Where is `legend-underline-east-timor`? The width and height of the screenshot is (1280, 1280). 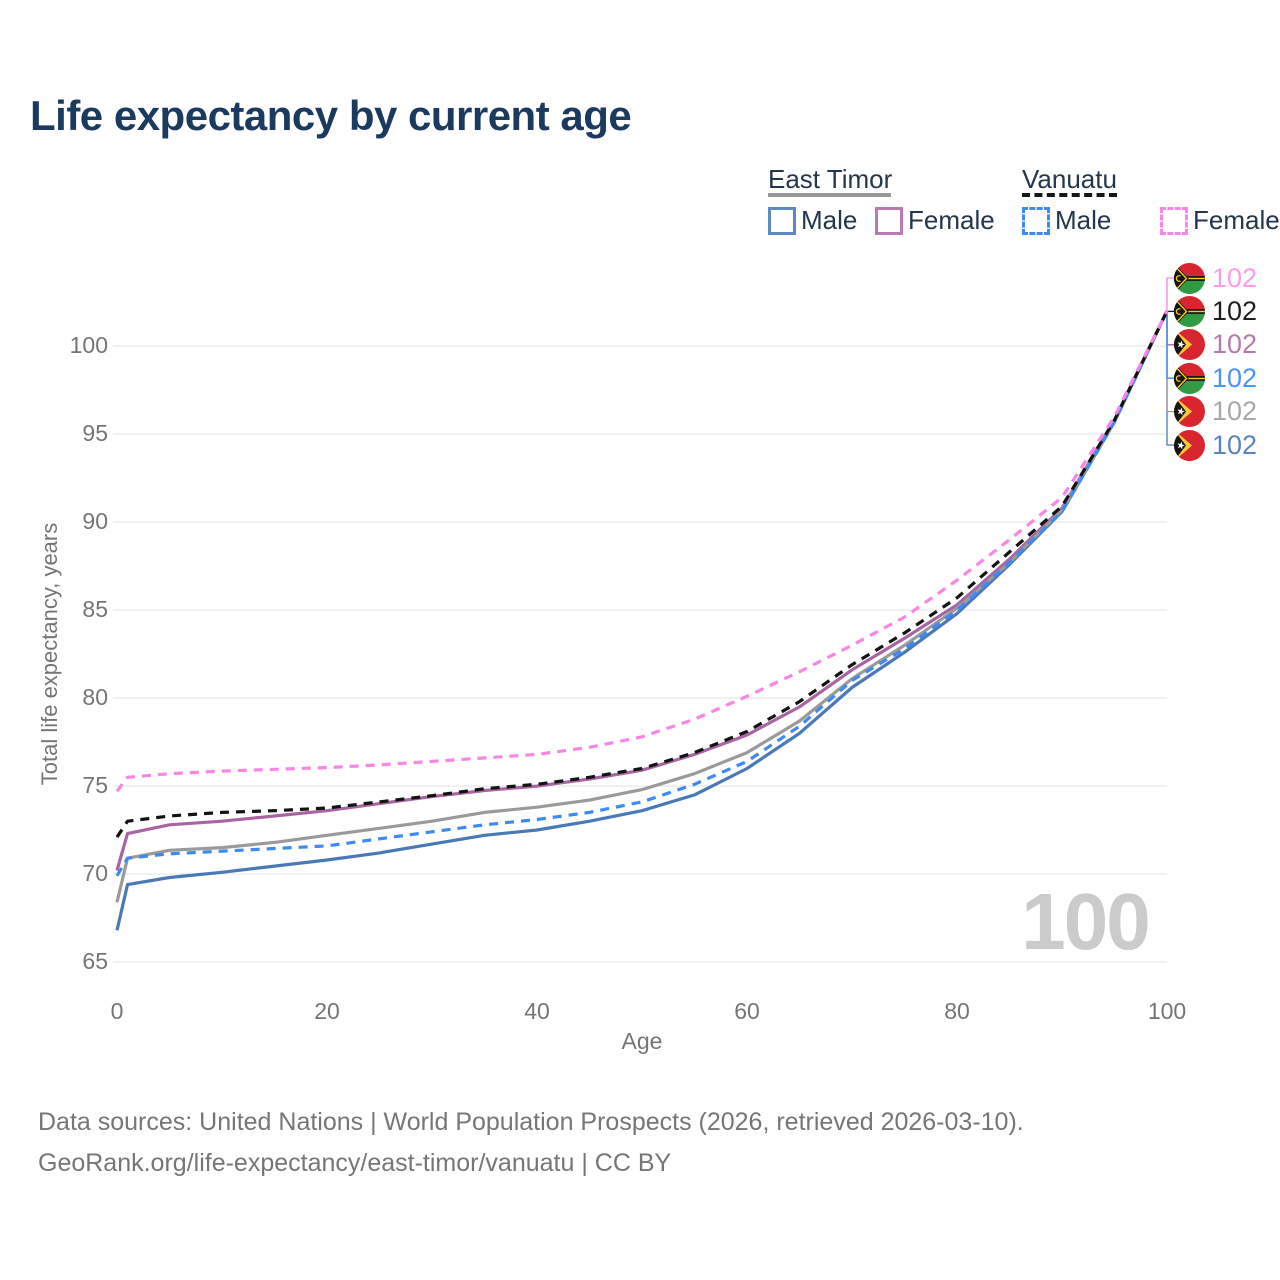 legend-underline-east-timor is located at coordinates (829, 195).